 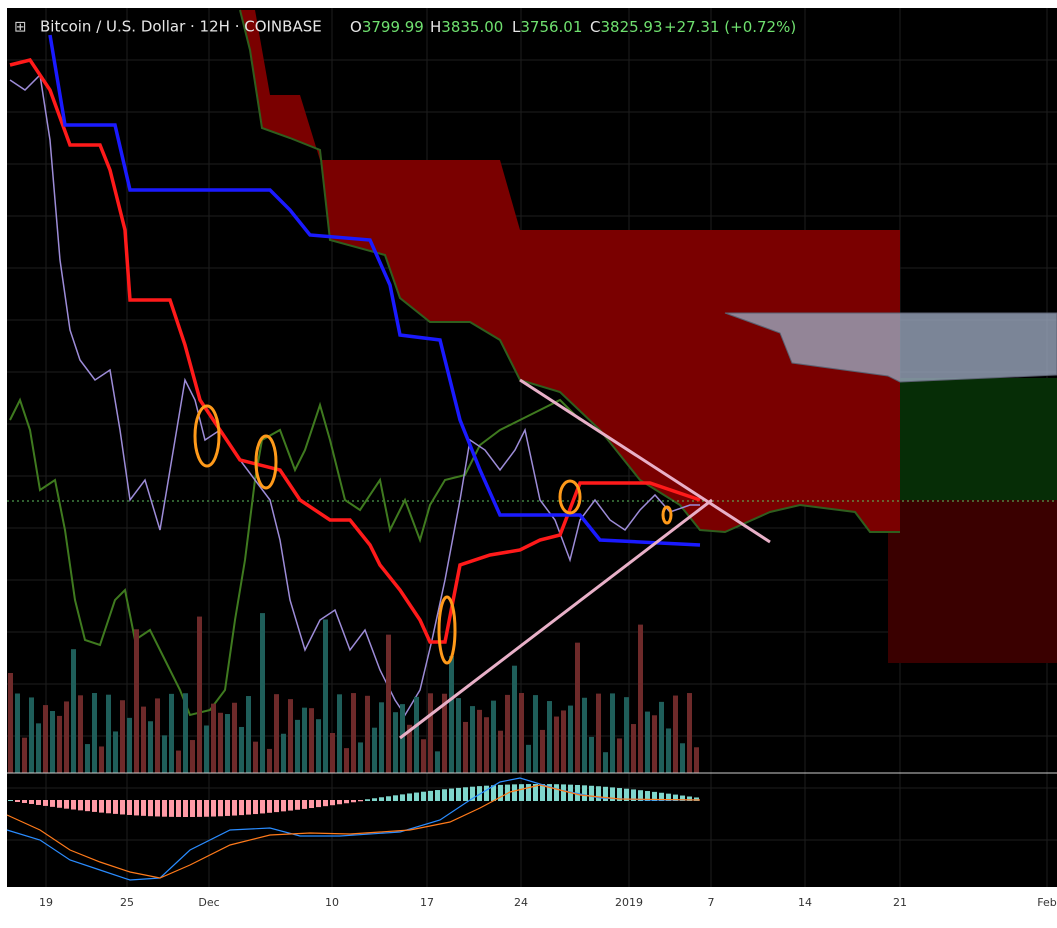 What do you see at coordinates (556, 619) in the screenshot?
I see `triangle-lower` at bounding box center [556, 619].